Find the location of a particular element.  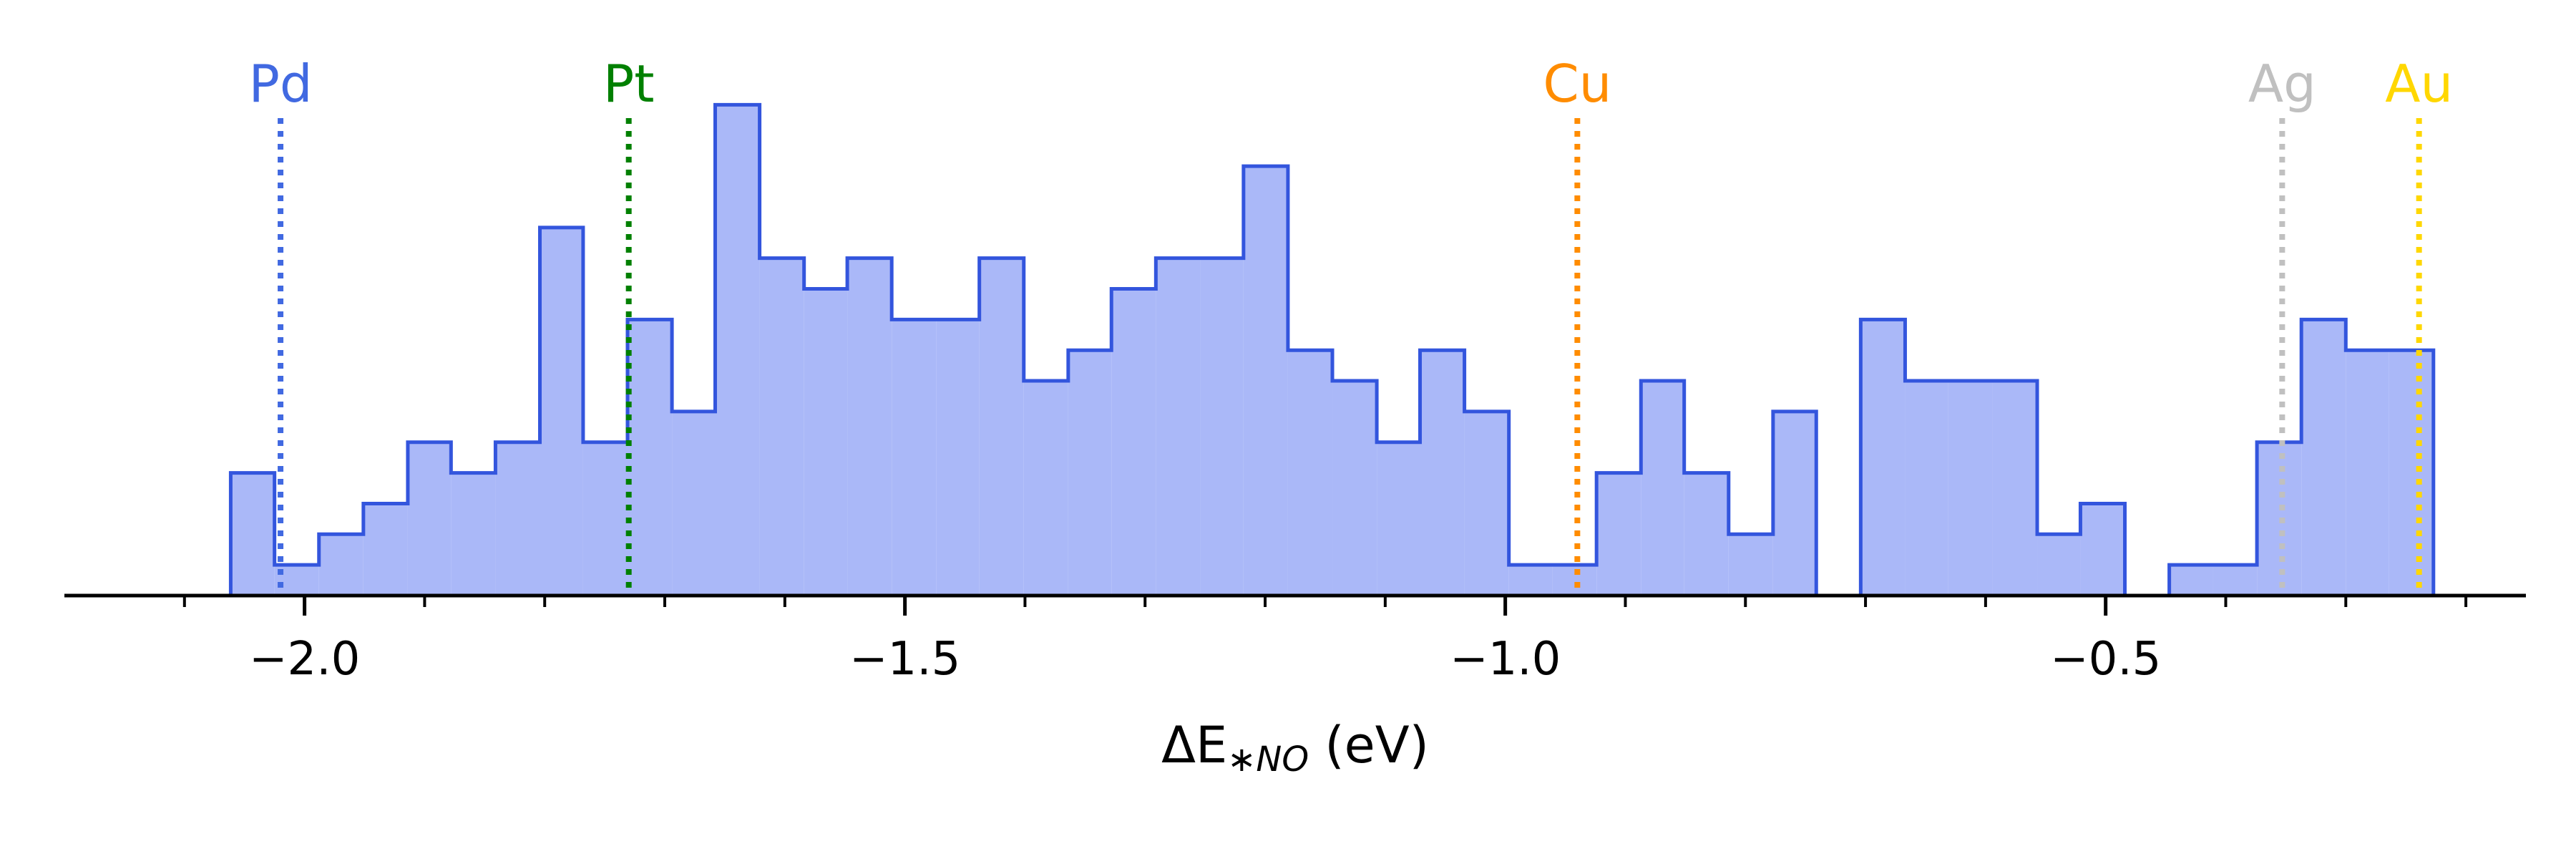

x-tick-label: −2.0 is located at coordinates (304, 659).